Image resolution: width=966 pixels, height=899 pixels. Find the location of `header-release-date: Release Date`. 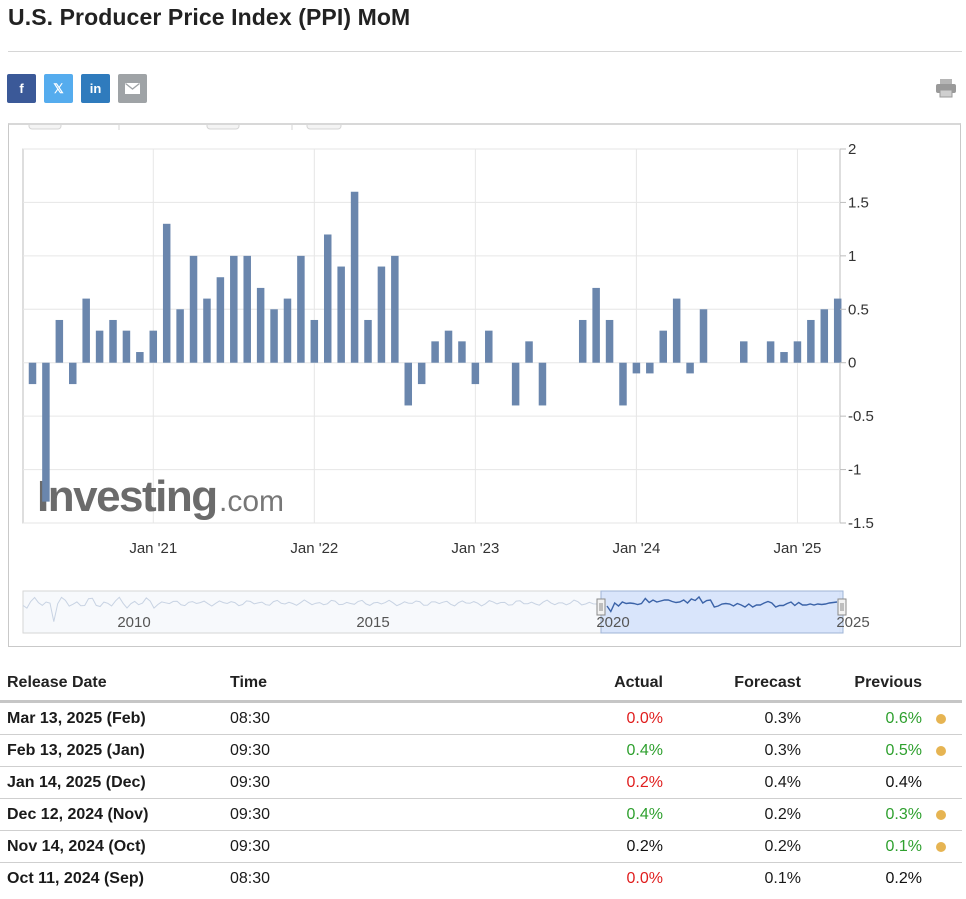

header-release-date: Release Date is located at coordinates (57, 682).